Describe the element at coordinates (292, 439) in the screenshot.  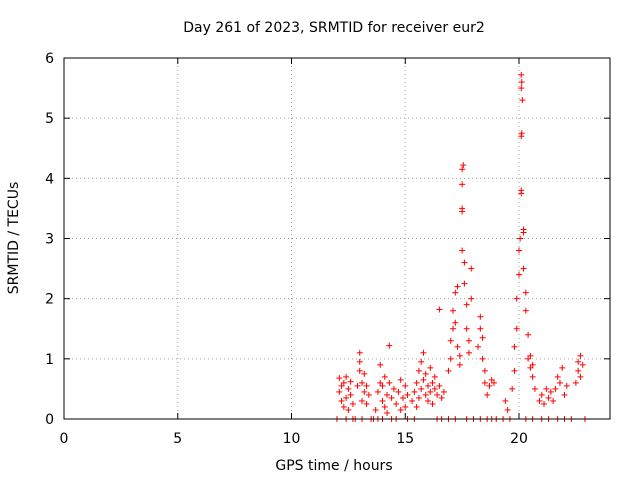
I see `x-tick-label: 10` at that location.